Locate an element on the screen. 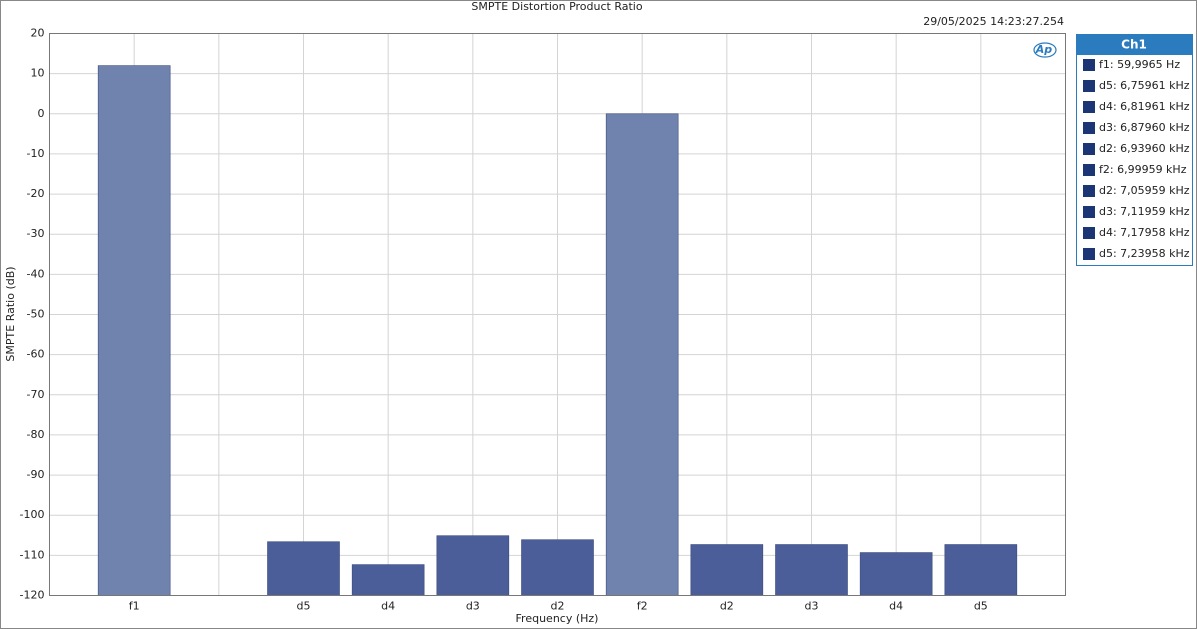 The width and height of the screenshot is (1197, 629). legend-entry: f2: 6,99959 kHz is located at coordinates (1143, 169).